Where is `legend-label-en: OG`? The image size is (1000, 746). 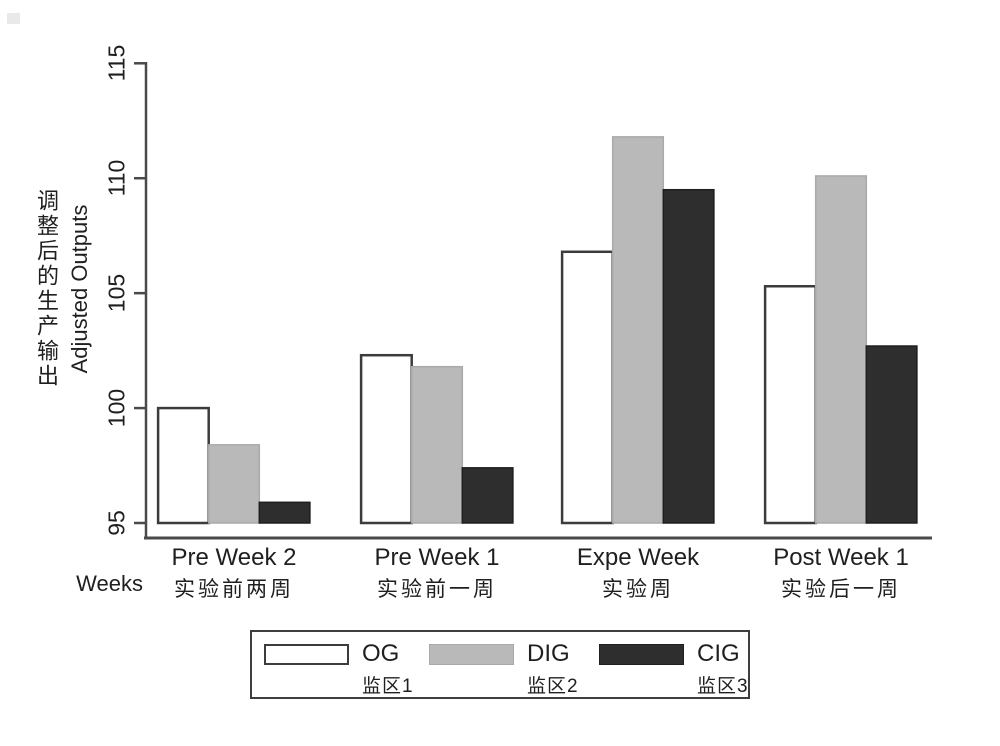
legend-label-en: OG is located at coordinates (381, 653).